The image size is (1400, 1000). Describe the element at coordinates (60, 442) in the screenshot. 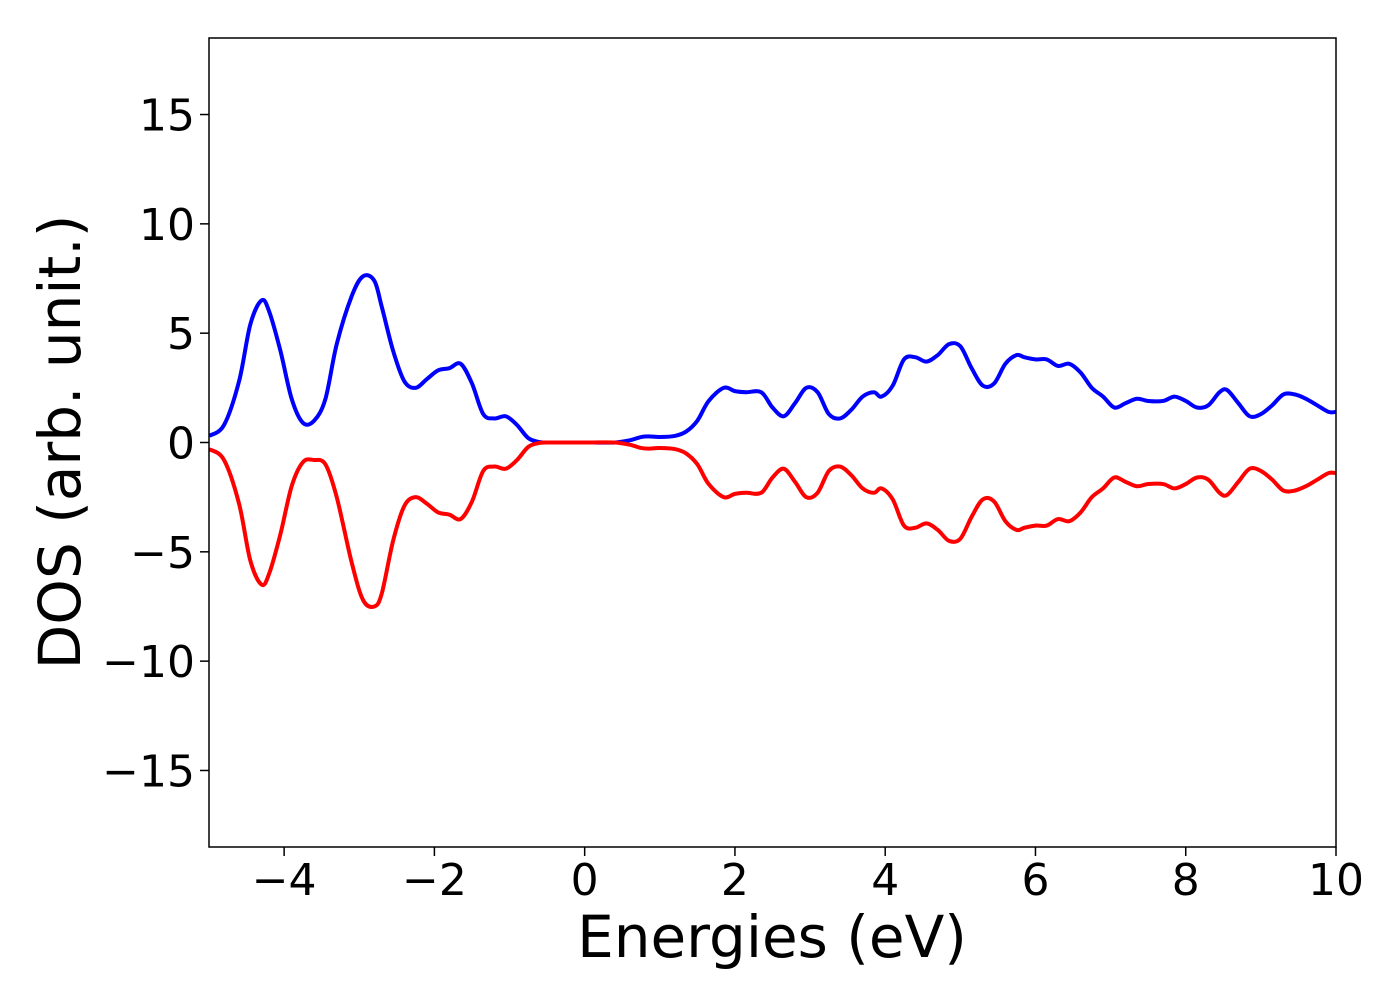

I see `y-axis-label: DOS (arb. unit.)` at that location.